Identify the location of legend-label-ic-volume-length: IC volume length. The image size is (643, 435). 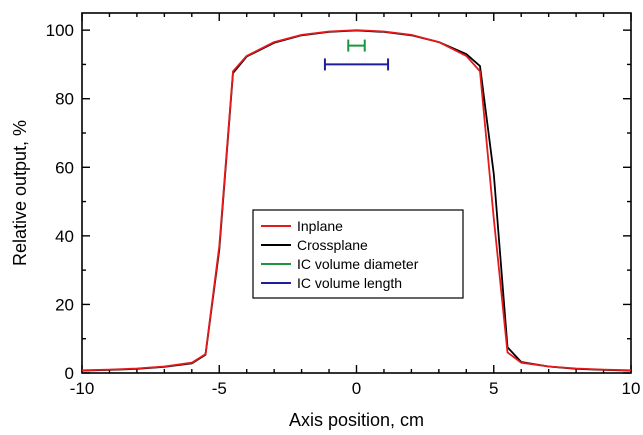
(349, 283).